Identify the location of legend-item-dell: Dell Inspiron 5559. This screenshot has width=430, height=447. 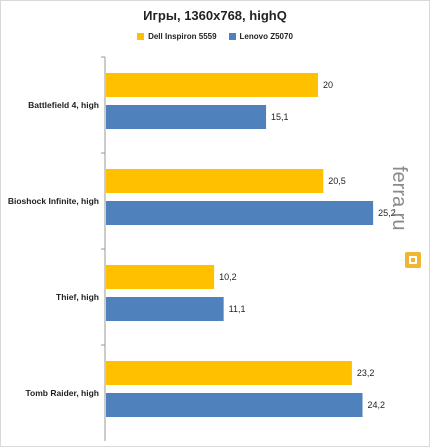
(177, 36).